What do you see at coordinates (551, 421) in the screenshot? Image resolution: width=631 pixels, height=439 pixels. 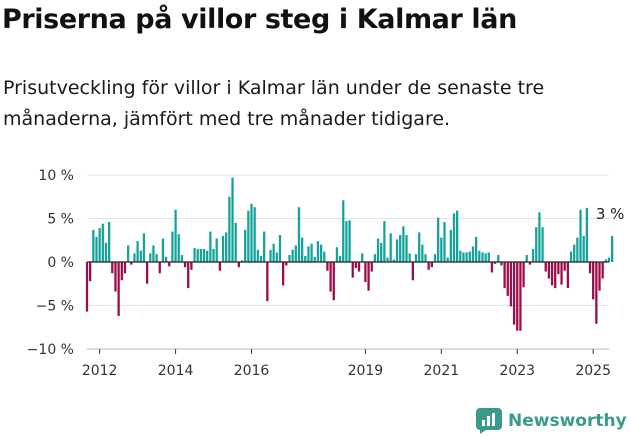 I see `brand-logo: Newsworthy` at bounding box center [551, 421].